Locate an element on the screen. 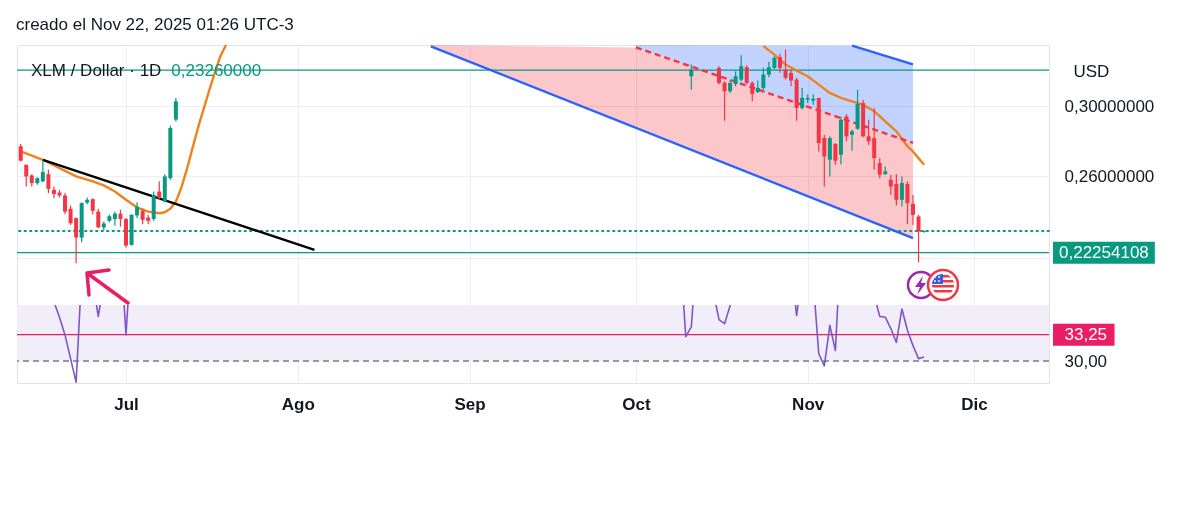 The height and width of the screenshot is (523, 1200). text: creado el Nov 22, 2025 01:26 UTC-3 is located at coordinates (155, 25).